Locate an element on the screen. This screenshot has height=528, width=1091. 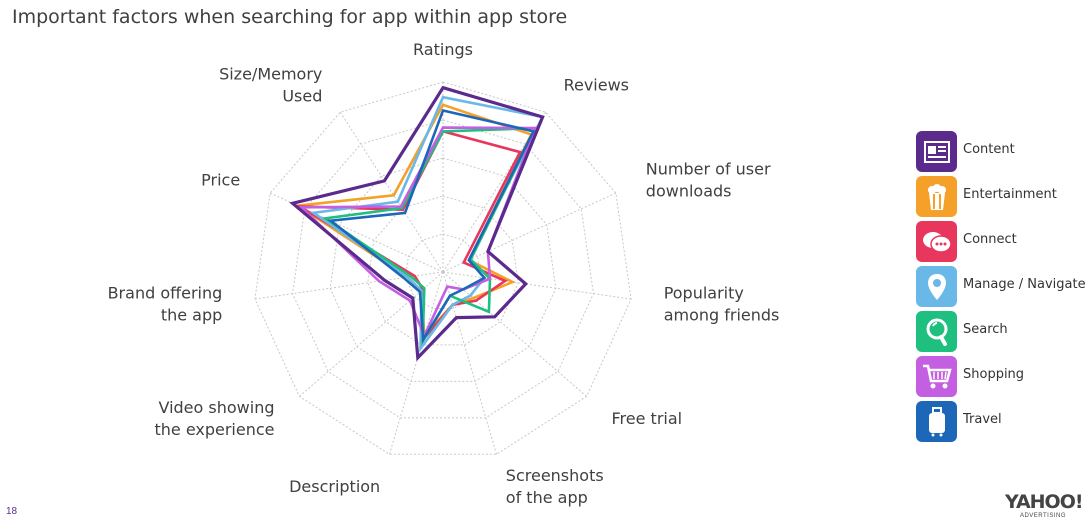
series-manage-navigate is located at coordinates (427, 224).